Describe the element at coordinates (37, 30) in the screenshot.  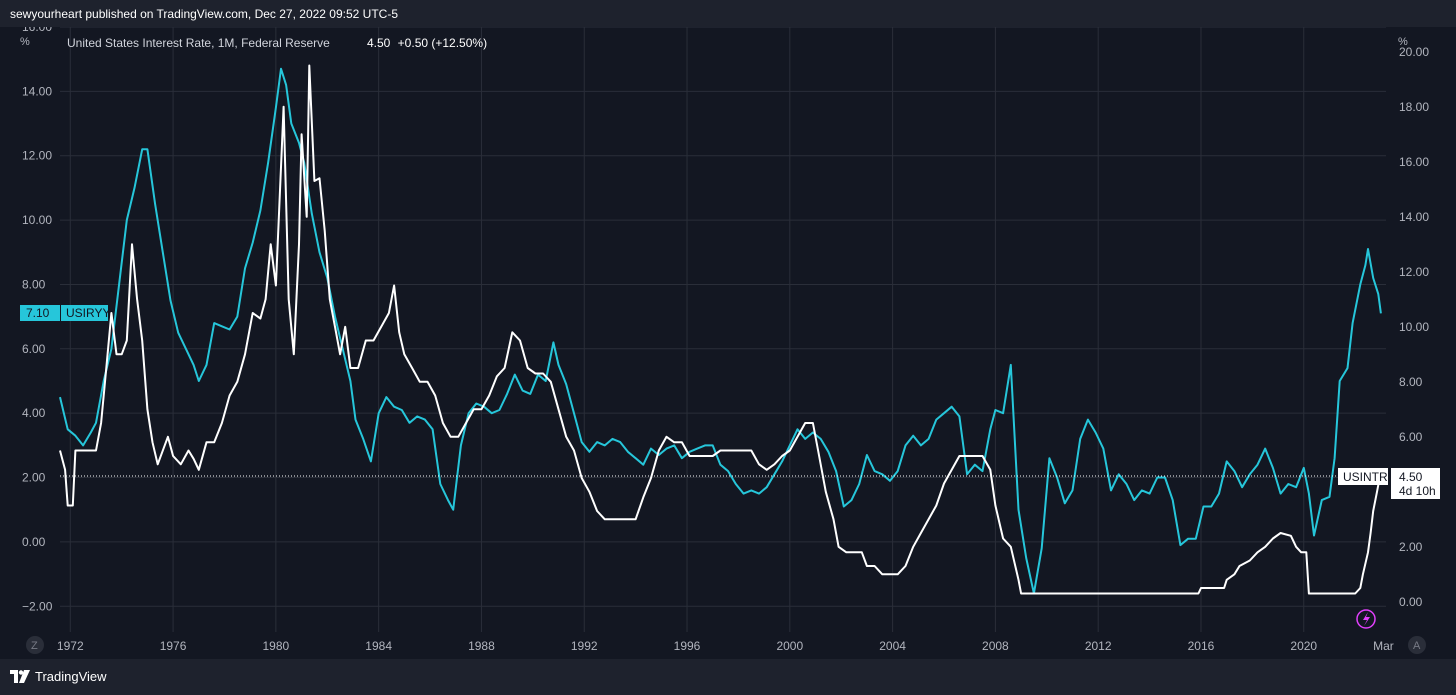
I see `left-tick-label: 16.00` at that location.